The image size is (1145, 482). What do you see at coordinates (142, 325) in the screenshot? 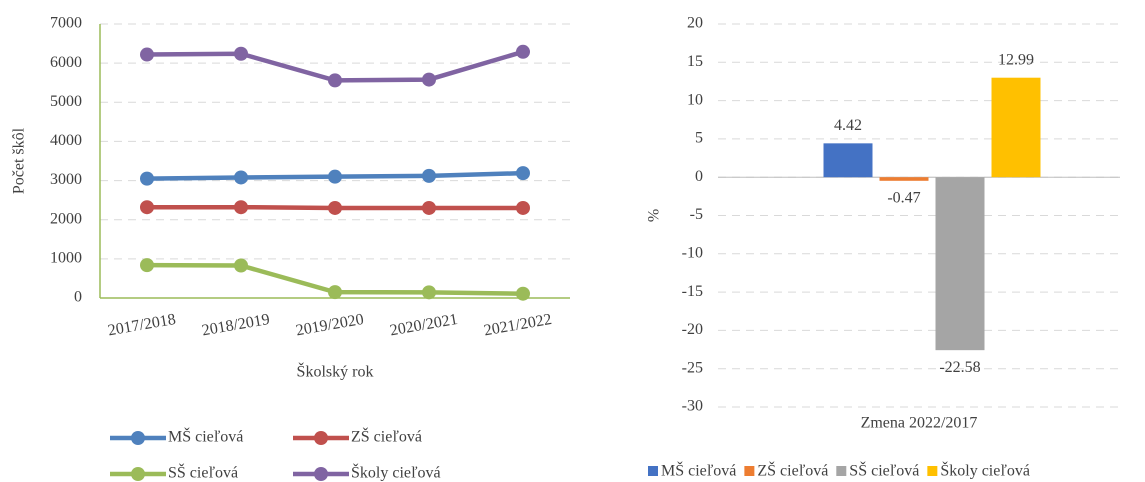
I see `x-tick-label: 2017/2018` at bounding box center [142, 325].